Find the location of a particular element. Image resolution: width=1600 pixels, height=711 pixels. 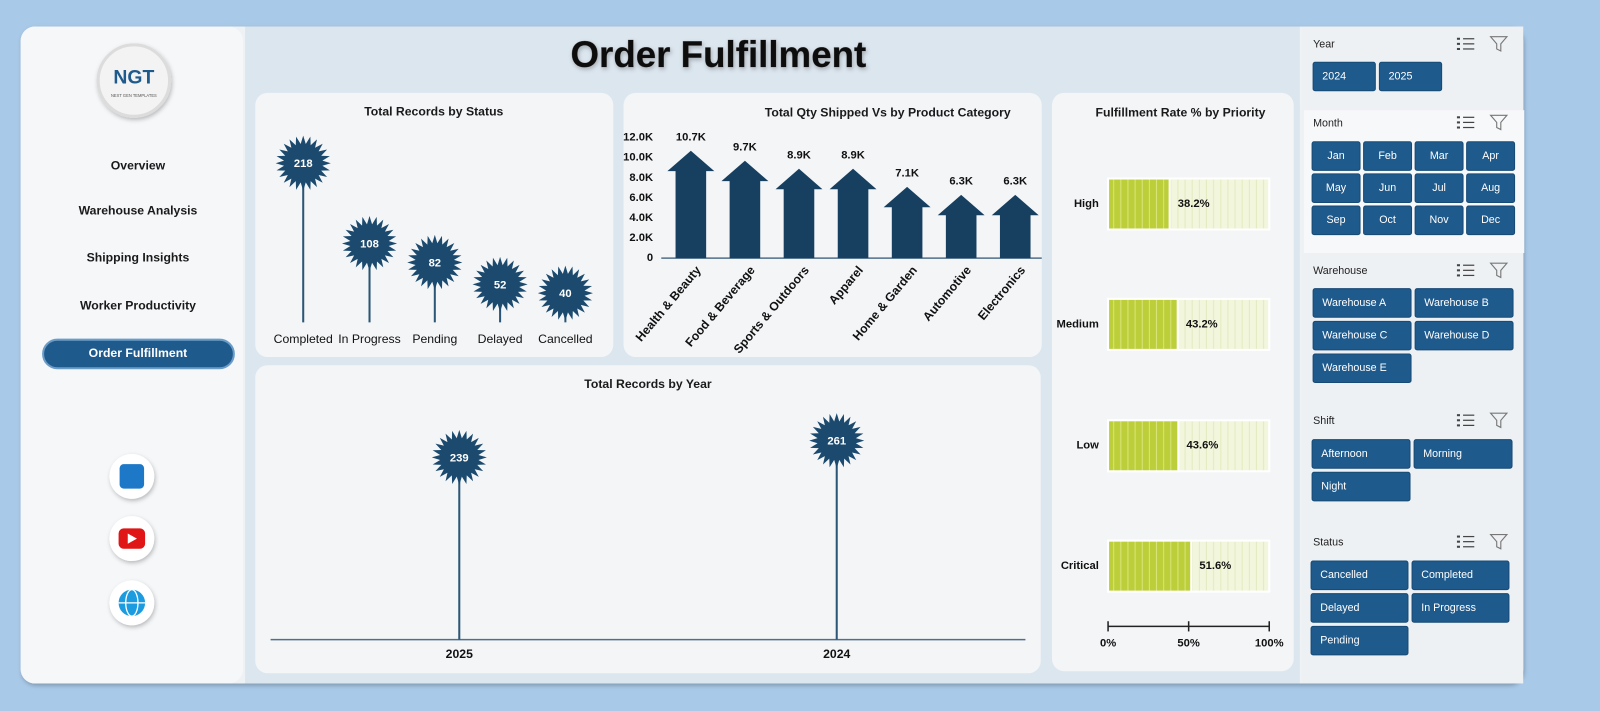

slicer-button-label: Warehouse D is located at coordinates (1456, 335).